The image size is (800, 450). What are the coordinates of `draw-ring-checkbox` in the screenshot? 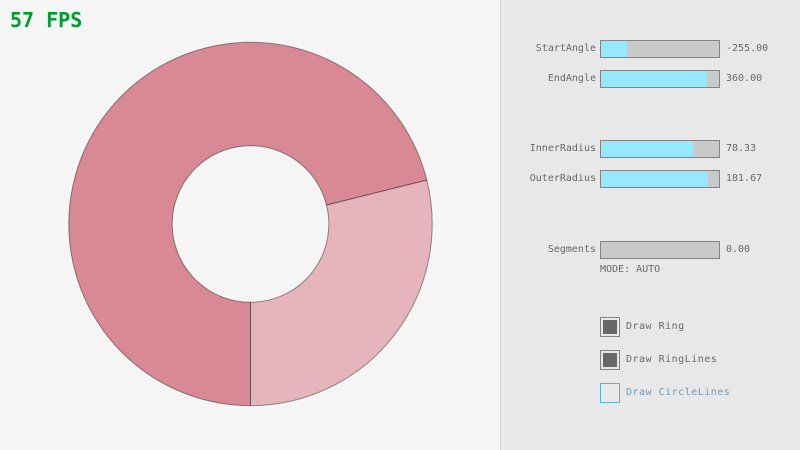 It's located at (610, 327).